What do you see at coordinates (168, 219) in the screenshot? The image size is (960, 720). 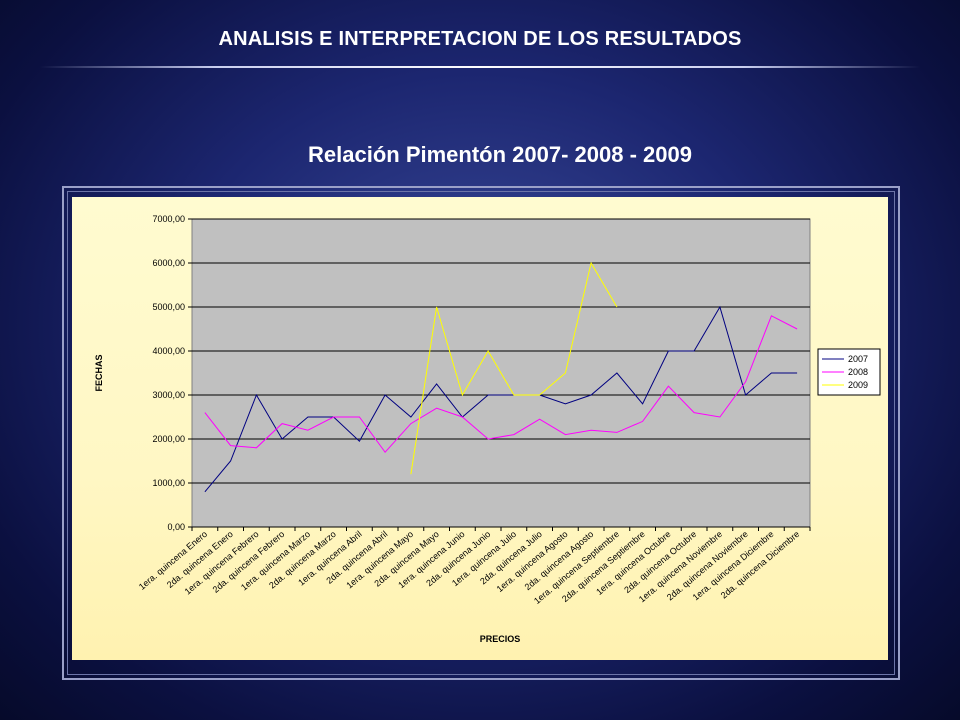 I see `y-tick-label: 7000,00` at bounding box center [168, 219].